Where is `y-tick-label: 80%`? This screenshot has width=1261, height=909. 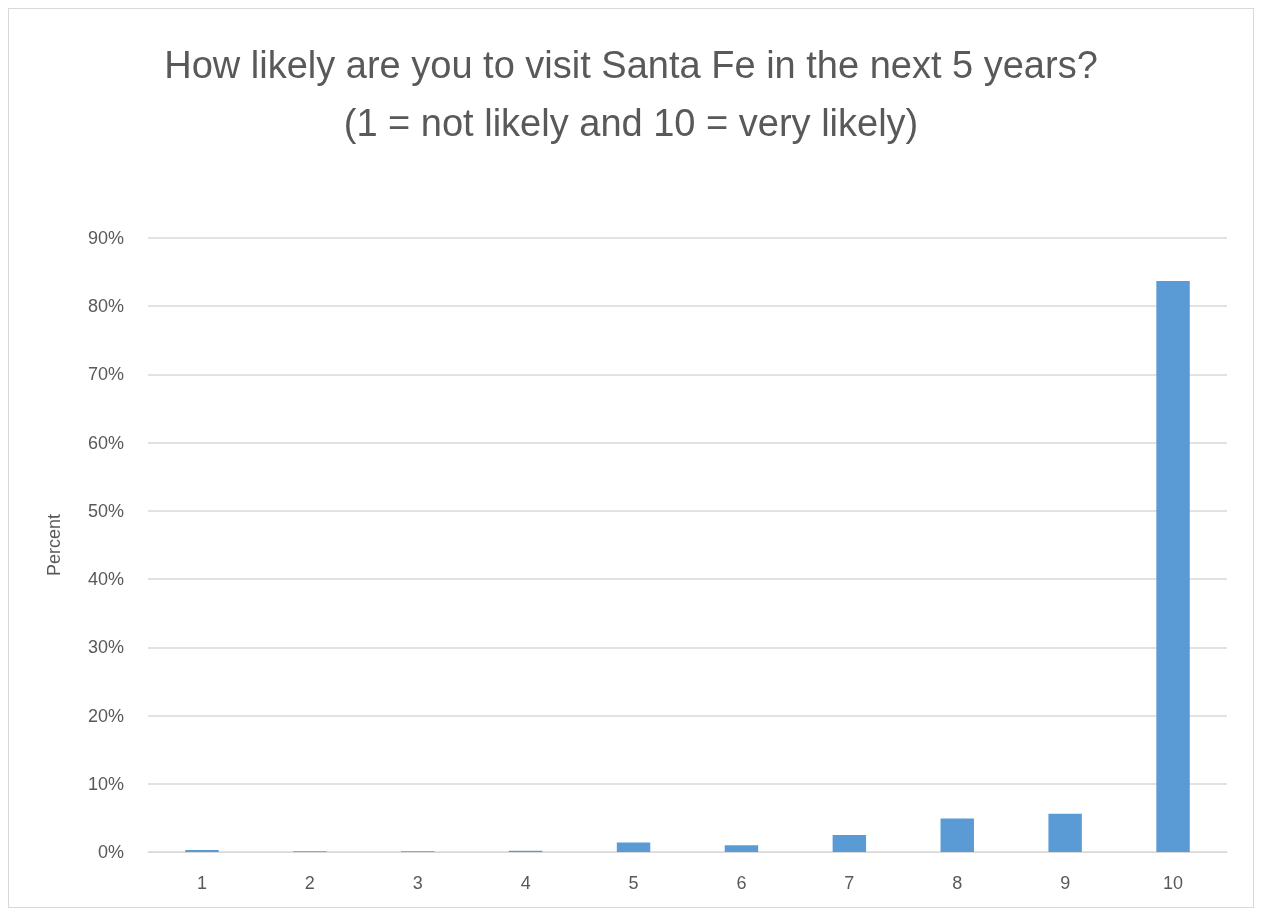 y-tick-label: 80% is located at coordinates (105, 306).